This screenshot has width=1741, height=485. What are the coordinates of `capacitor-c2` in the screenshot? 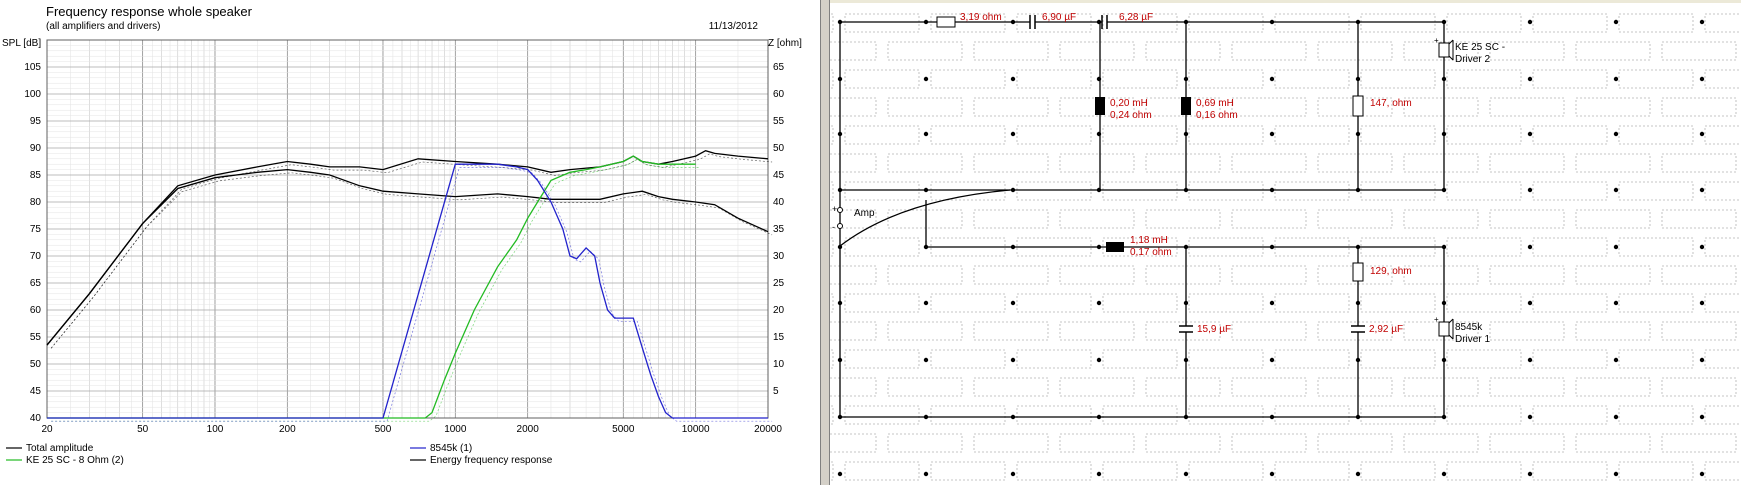 It's located at (1104, 22).